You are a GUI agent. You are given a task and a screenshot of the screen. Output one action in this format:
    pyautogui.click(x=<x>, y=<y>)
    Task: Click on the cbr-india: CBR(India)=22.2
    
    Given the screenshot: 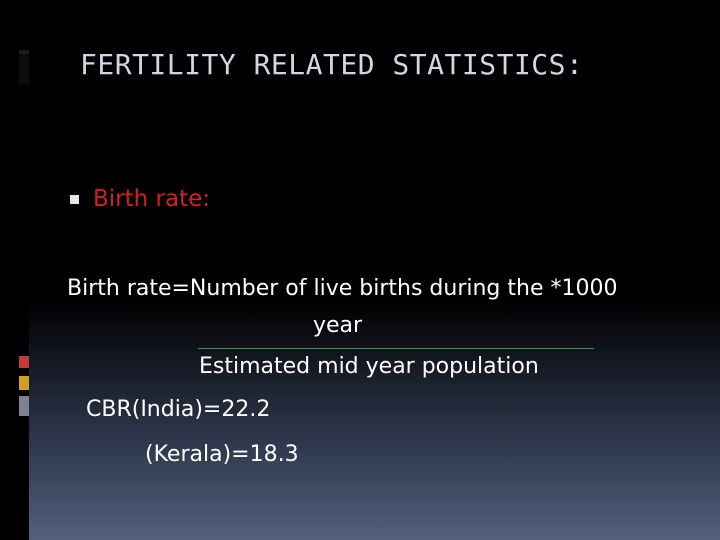 What is the action you would take?
    pyautogui.click(x=178, y=409)
    